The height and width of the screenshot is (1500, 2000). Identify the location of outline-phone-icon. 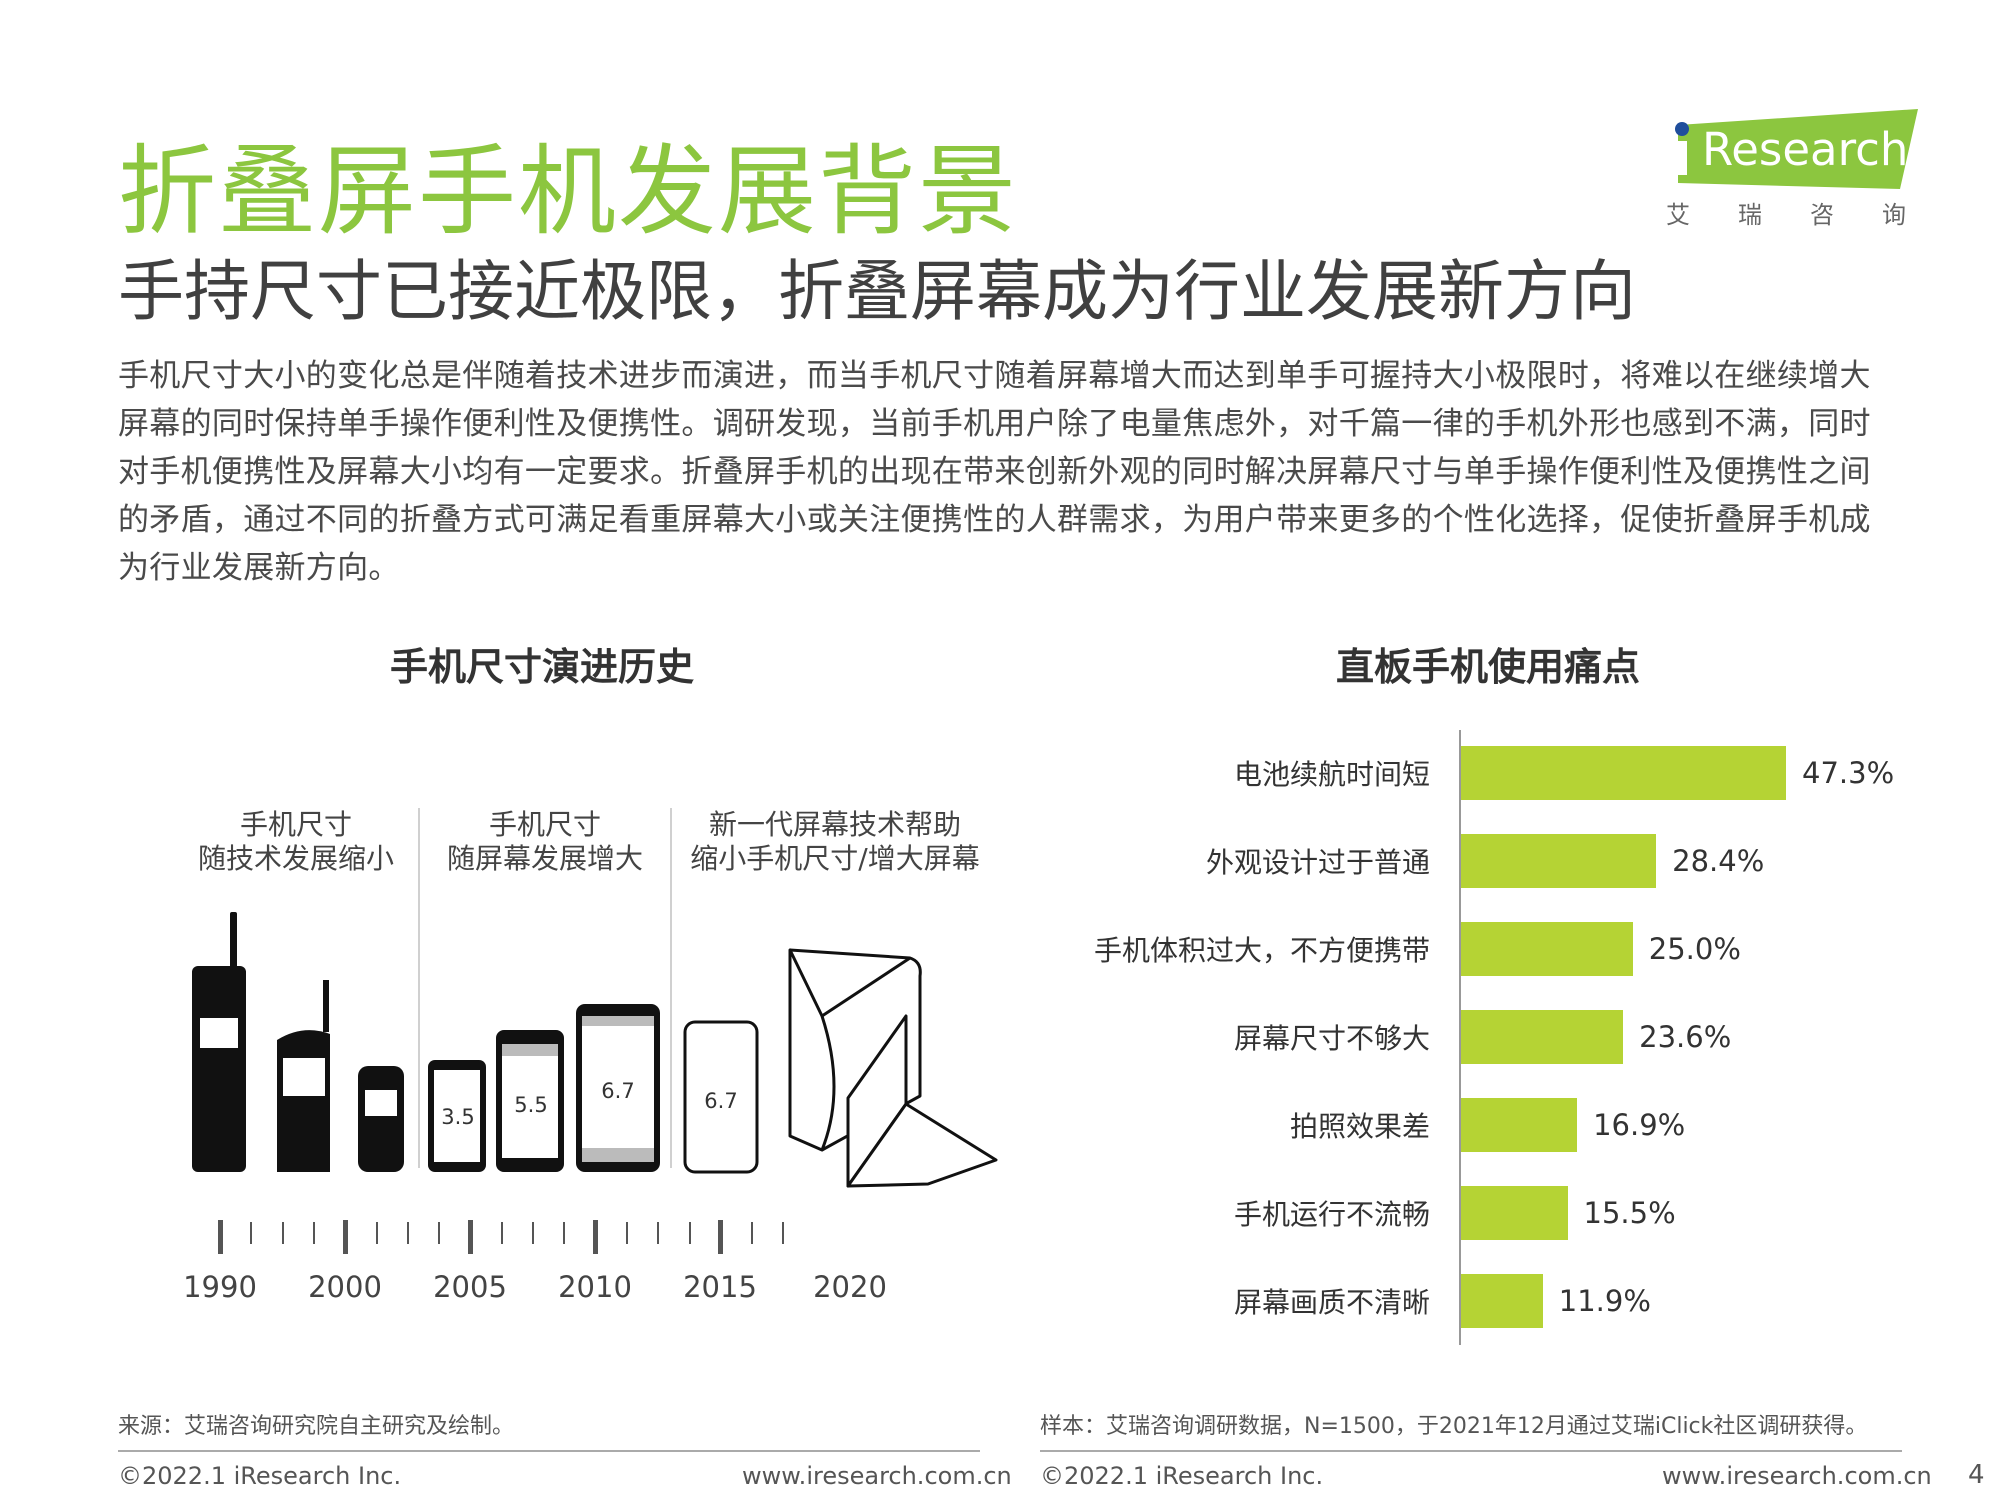
(721, 1097).